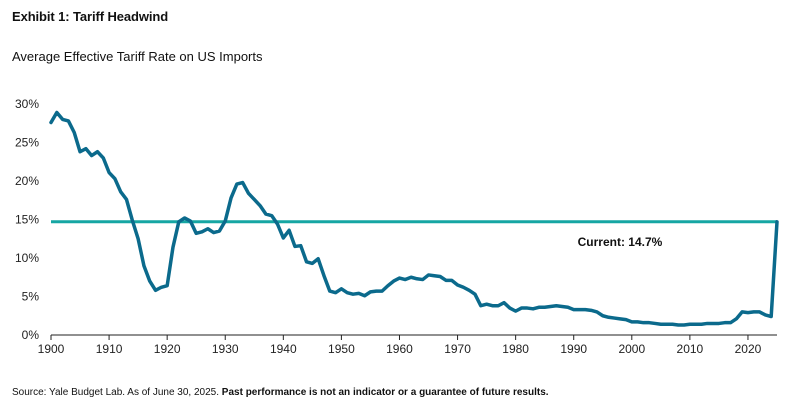 Image resolution: width=792 pixels, height=414 pixels. What do you see at coordinates (515, 349) in the screenshot?
I see `x-tick-label: 1980` at bounding box center [515, 349].